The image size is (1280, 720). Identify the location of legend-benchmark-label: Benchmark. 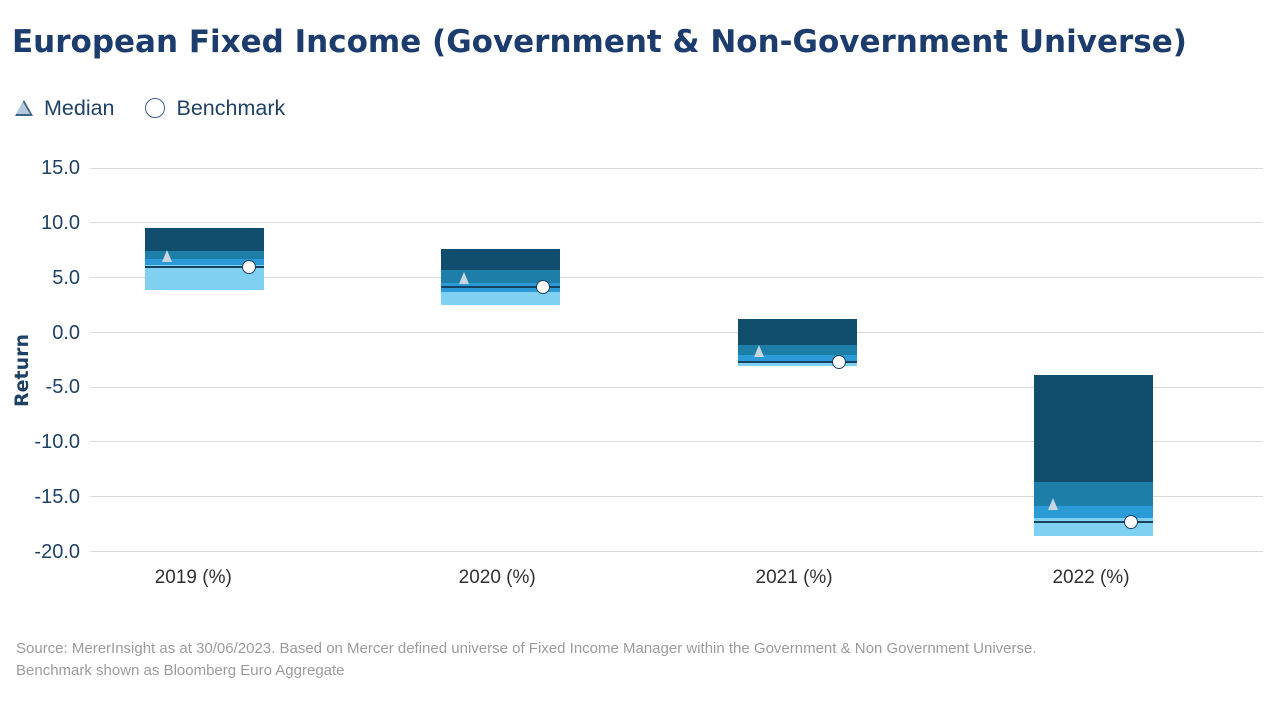
(231, 108).